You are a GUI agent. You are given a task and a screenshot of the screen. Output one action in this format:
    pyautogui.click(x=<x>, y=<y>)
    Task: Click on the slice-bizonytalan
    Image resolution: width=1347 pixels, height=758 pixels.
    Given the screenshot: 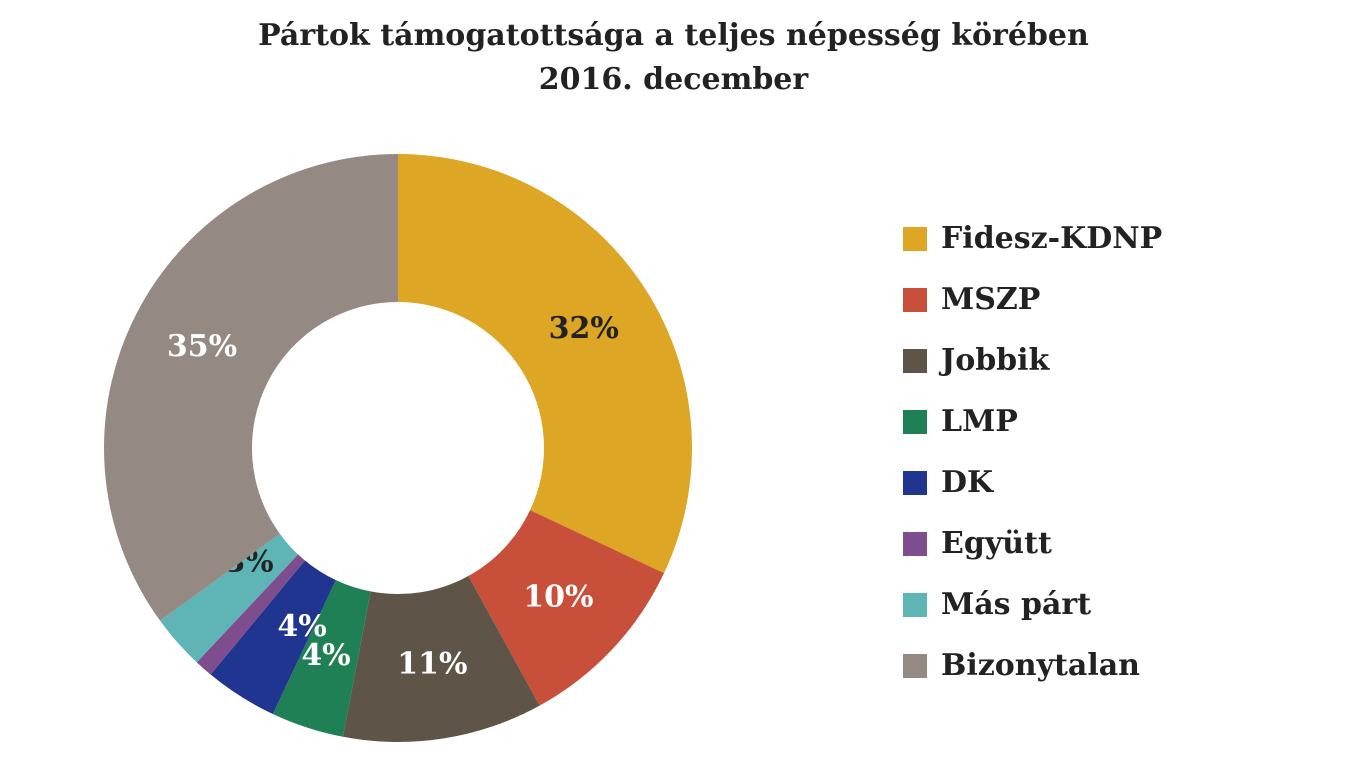 What is the action you would take?
    pyautogui.click(x=251, y=387)
    